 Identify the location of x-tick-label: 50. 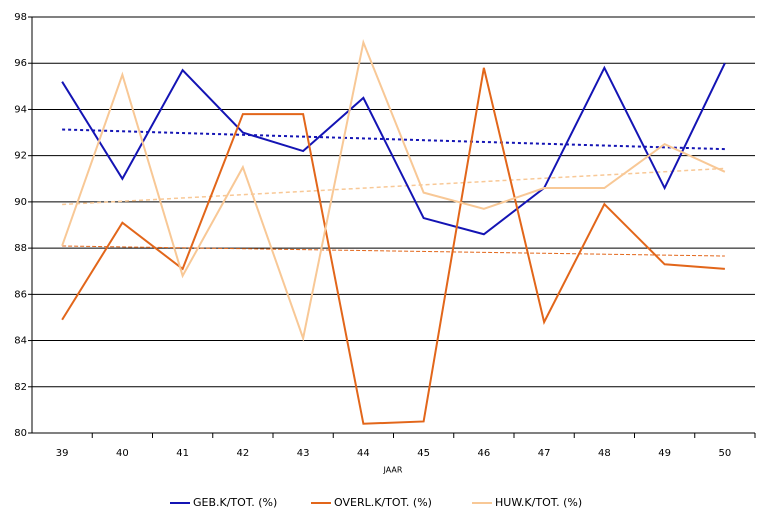
(725, 453).